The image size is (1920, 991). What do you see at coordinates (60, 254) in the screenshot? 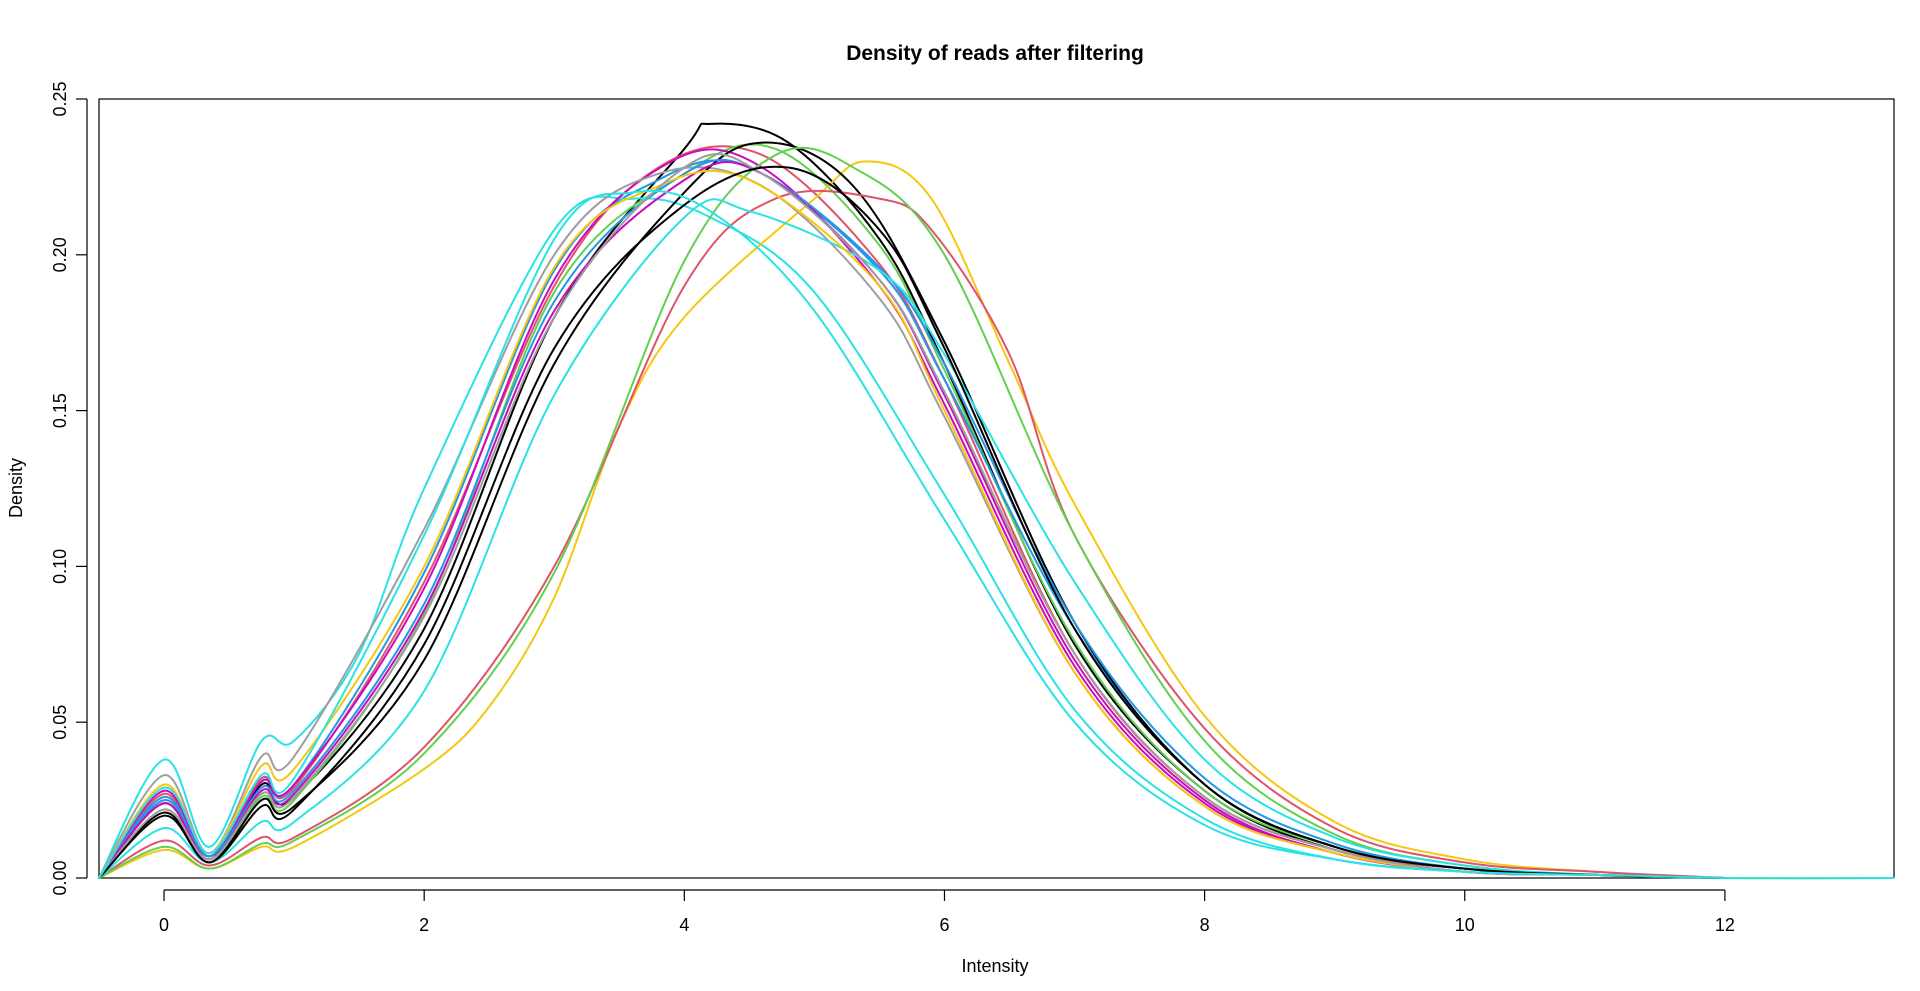
I see `y-tick-label: 0.20` at bounding box center [60, 254].